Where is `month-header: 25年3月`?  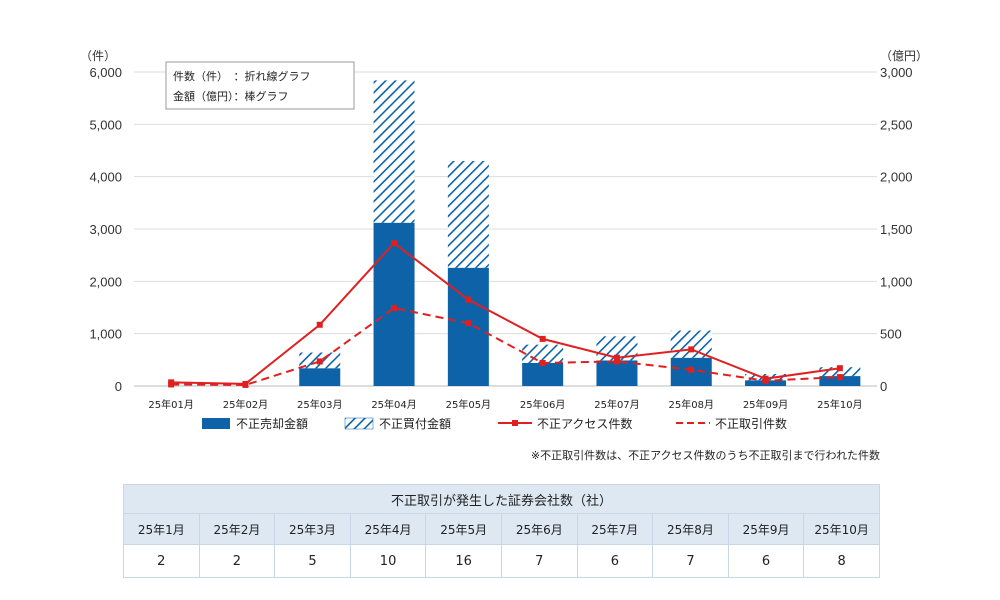
month-header: 25年3月 is located at coordinates (312, 529).